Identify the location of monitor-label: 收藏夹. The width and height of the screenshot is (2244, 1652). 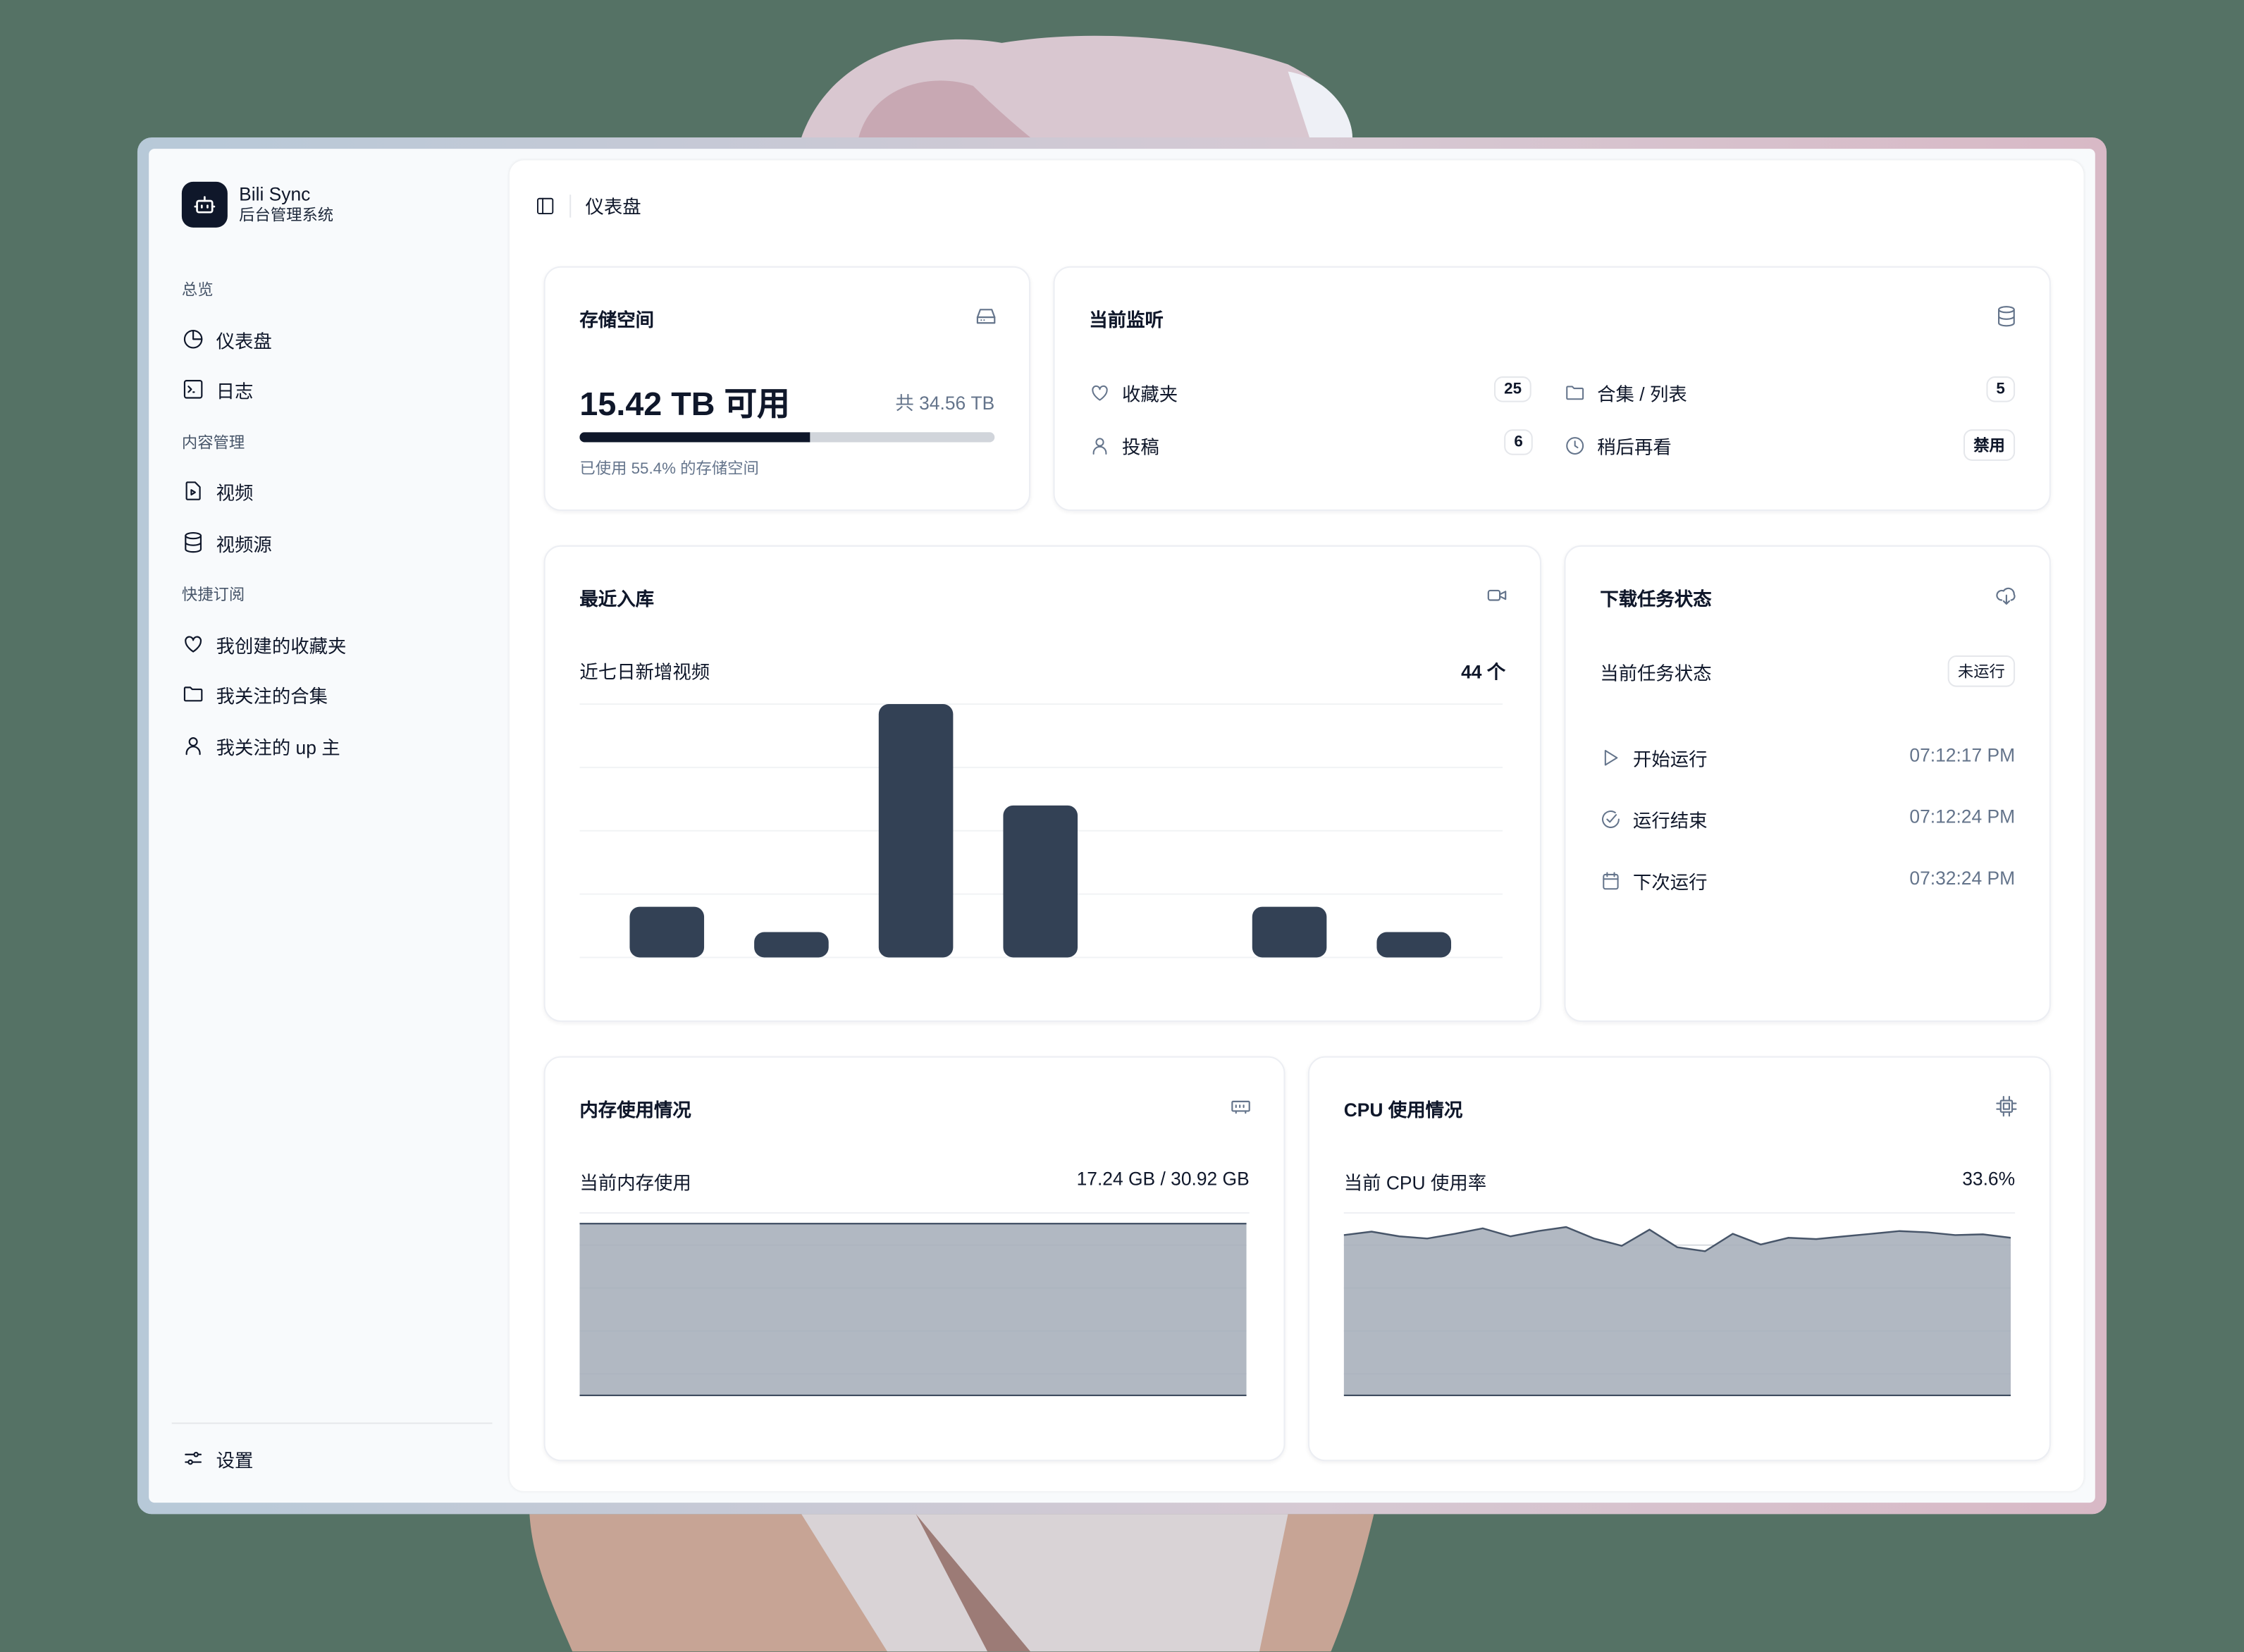
(1149, 394).